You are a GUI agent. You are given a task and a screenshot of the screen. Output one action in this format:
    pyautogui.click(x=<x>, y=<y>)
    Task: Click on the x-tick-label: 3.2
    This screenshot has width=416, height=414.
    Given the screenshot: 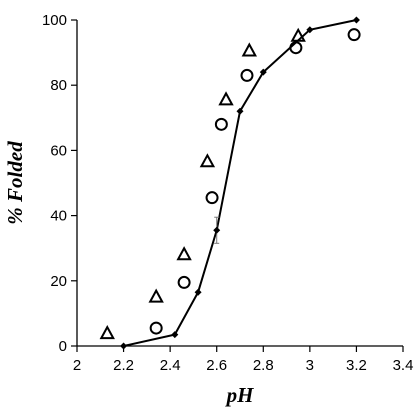 What is the action you would take?
    pyautogui.click(x=356, y=365)
    